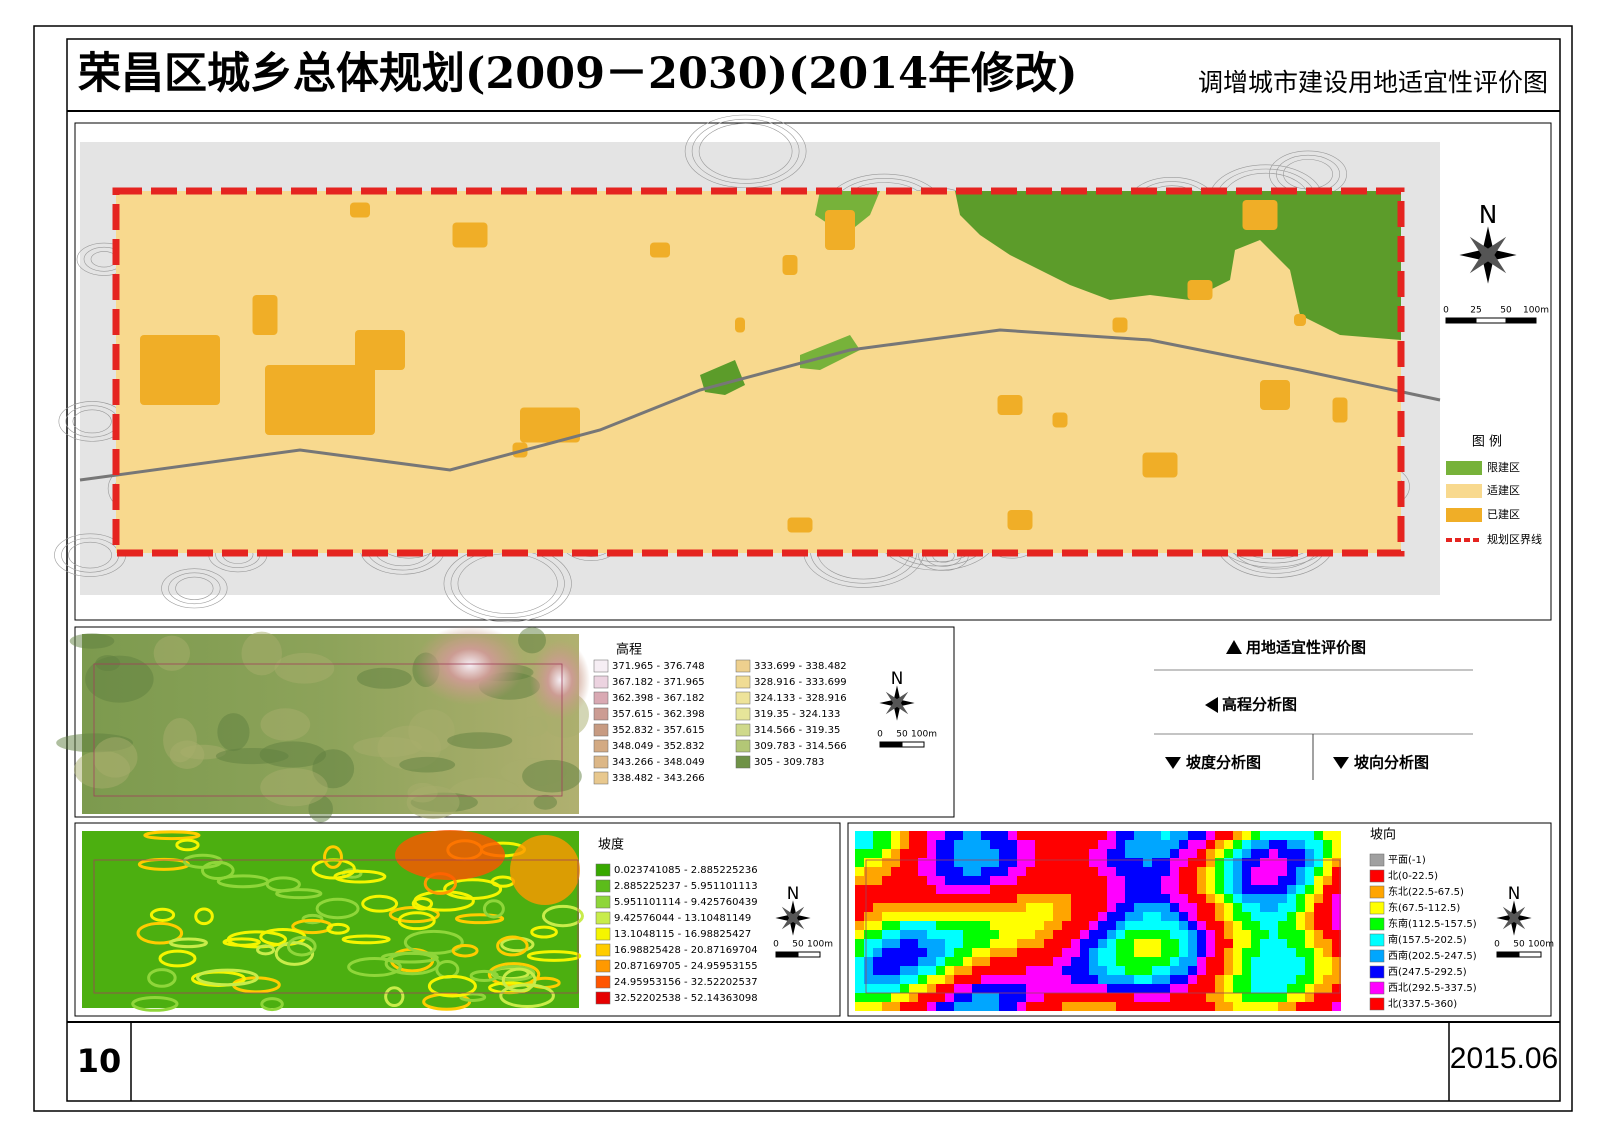 Image resolution: width=1600 pixels, height=1130 pixels. Describe the element at coordinates (1519, 945) in the screenshot. I see `scale-label: 50` at that location.